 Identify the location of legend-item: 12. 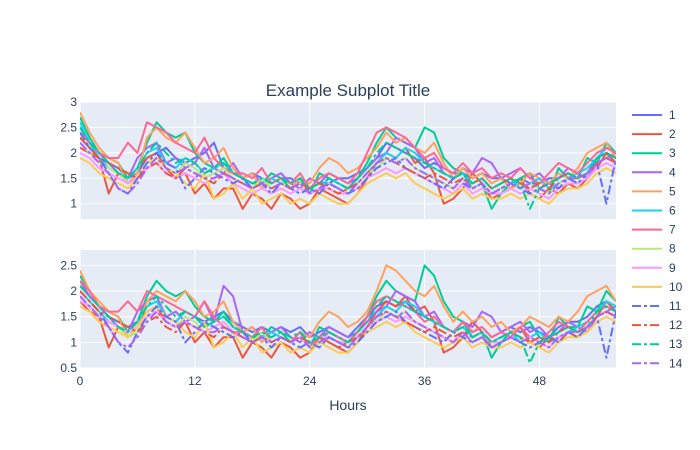
(657, 325).